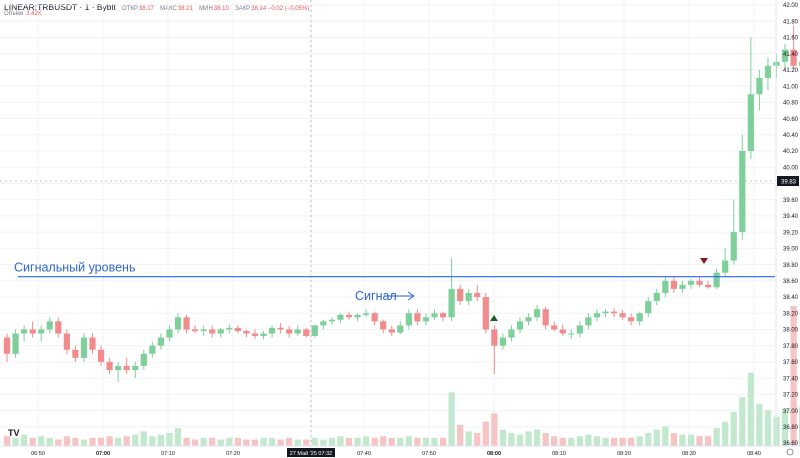  What do you see at coordinates (791, 444) in the screenshot?
I see `price-tick-label: 36.60` at bounding box center [791, 444].